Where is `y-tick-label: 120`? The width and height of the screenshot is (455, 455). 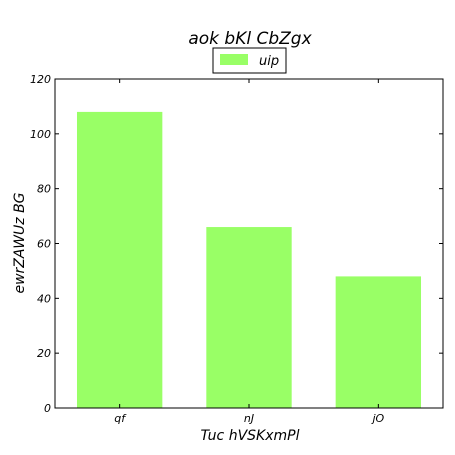 y-tick-label: 120 is located at coordinates (40, 79).